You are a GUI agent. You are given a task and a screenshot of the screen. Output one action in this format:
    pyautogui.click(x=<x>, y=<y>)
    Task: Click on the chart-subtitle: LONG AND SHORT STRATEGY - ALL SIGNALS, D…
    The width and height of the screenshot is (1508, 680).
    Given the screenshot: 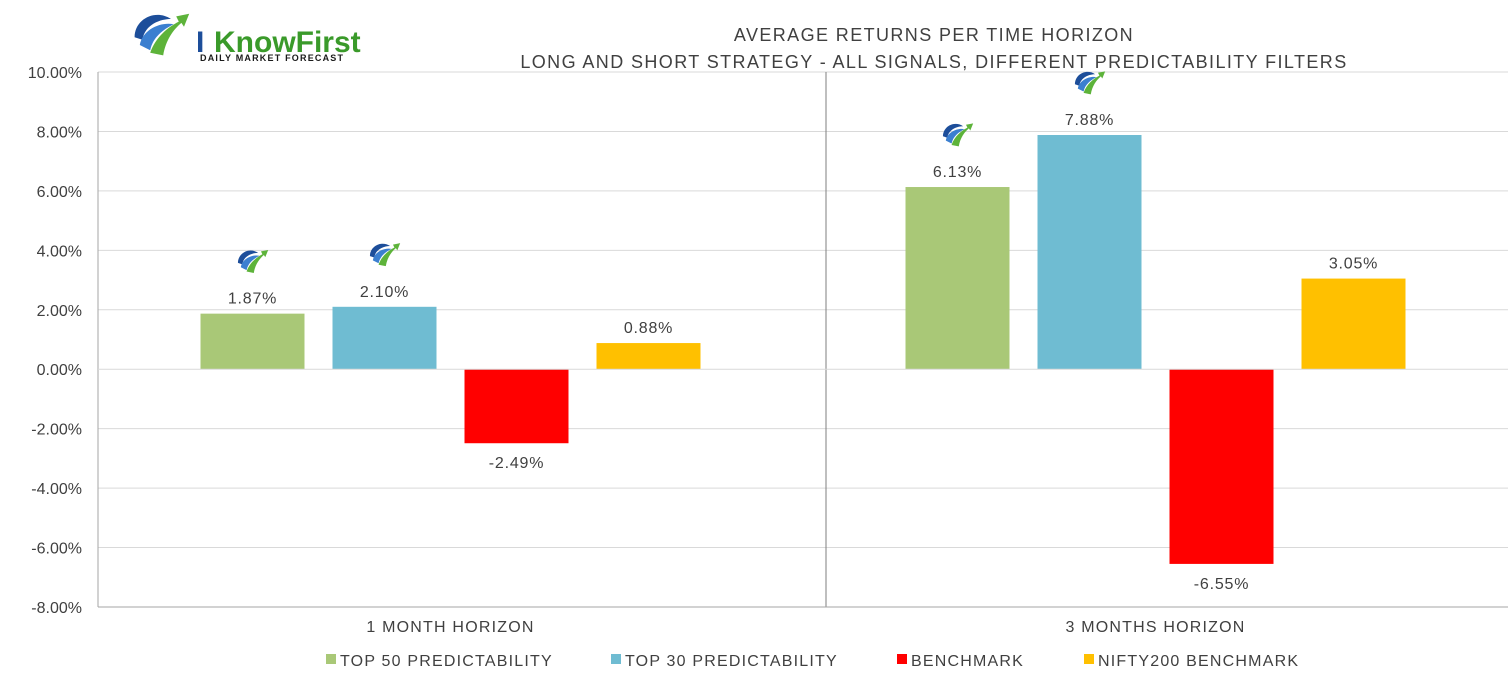 What is the action you would take?
    pyautogui.click(x=933, y=62)
    